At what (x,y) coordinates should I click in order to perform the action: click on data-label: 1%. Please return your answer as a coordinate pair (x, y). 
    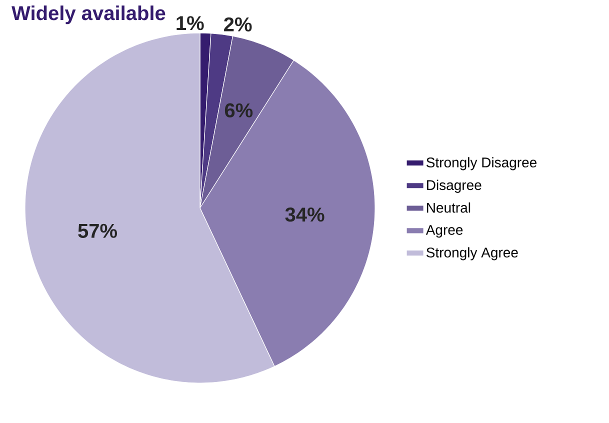
    Looking at the image, I should click on (190, 23).